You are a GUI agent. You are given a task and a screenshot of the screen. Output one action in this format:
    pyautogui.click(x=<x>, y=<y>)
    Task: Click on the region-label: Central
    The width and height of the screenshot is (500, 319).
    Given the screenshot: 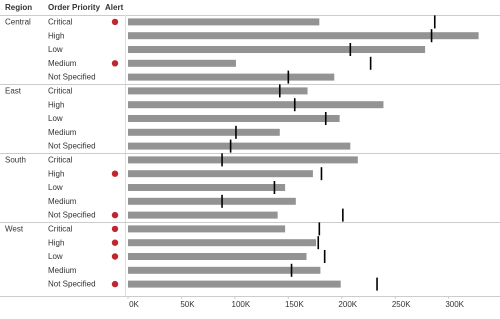 What is the action you would take?
    pyautogui.click(x=18, y=22)
    